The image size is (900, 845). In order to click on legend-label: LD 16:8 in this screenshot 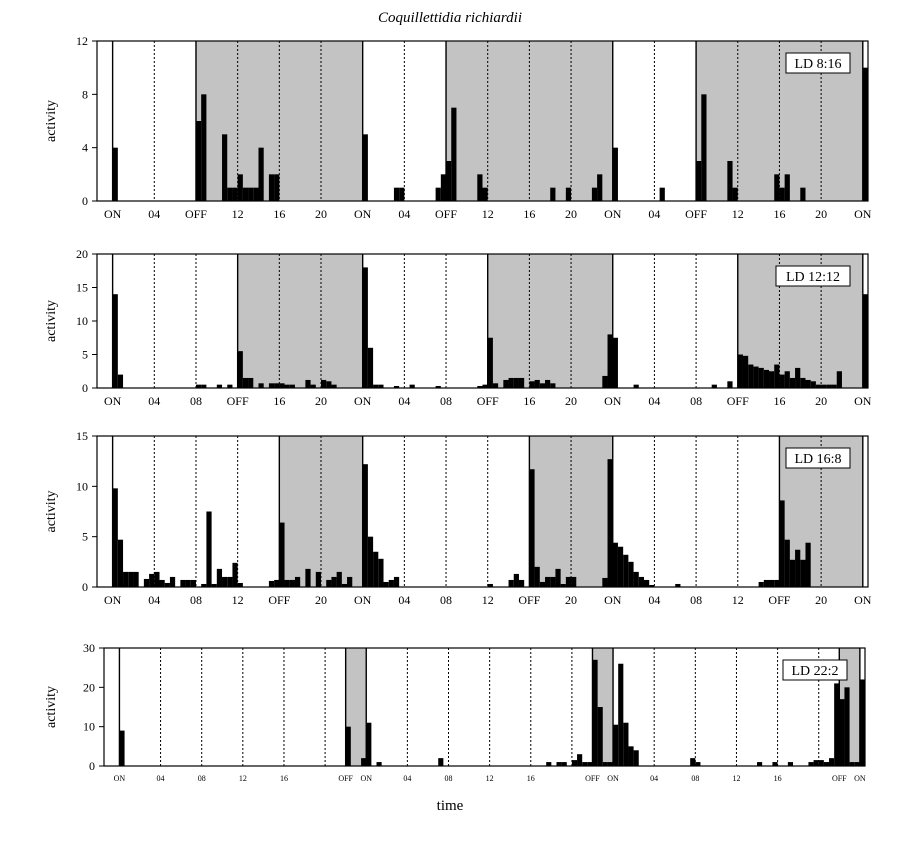, I will do `click(817, 459)`.